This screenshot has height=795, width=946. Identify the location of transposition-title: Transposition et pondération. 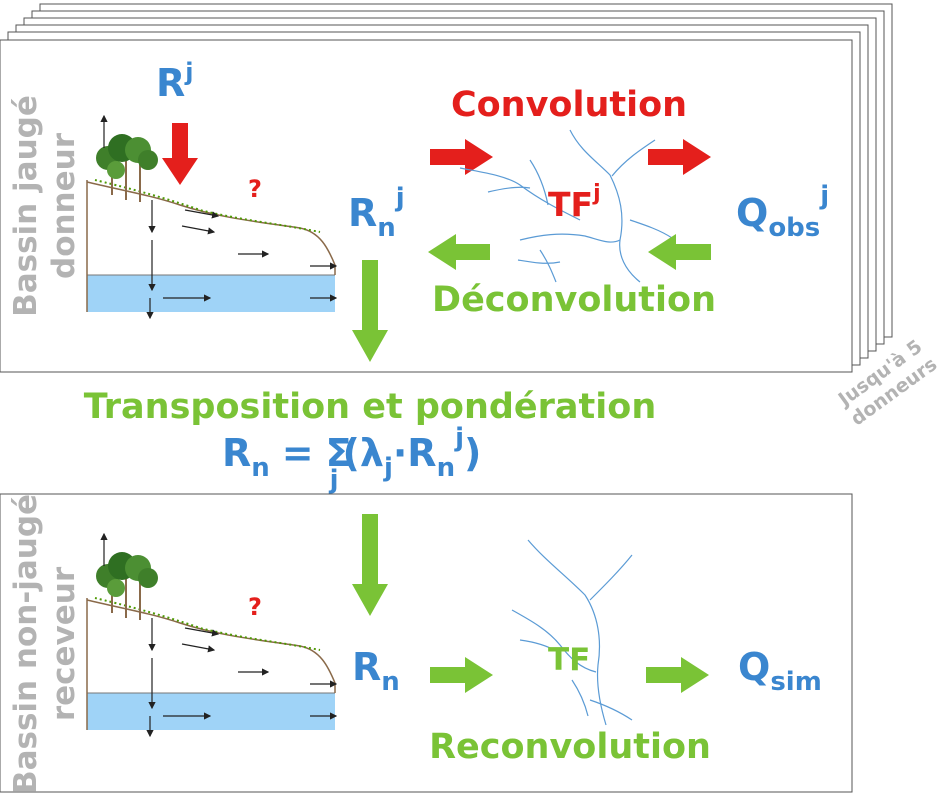
(370, 407).